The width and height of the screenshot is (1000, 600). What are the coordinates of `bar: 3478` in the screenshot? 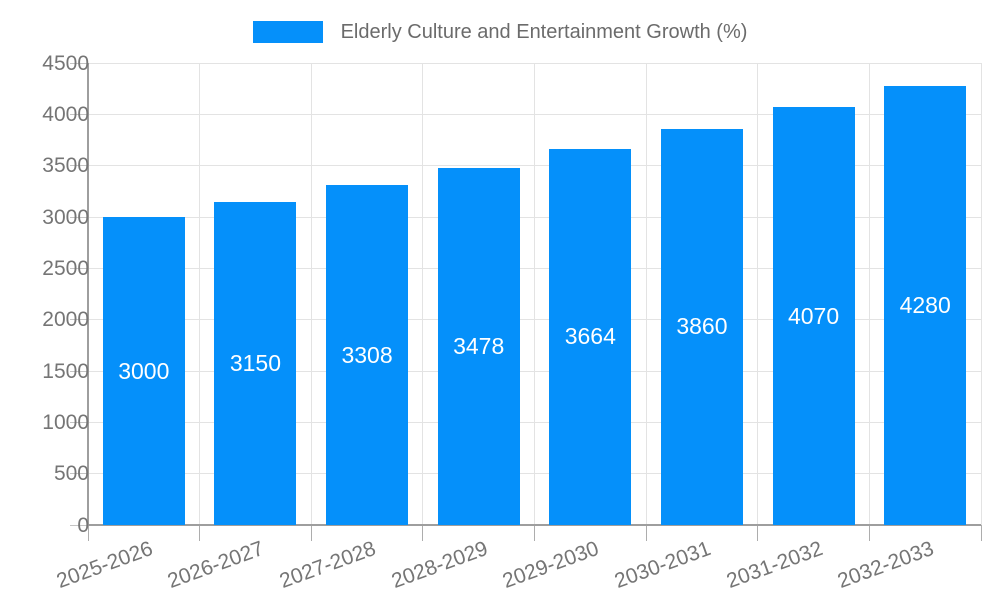 It's located at (478, 346).